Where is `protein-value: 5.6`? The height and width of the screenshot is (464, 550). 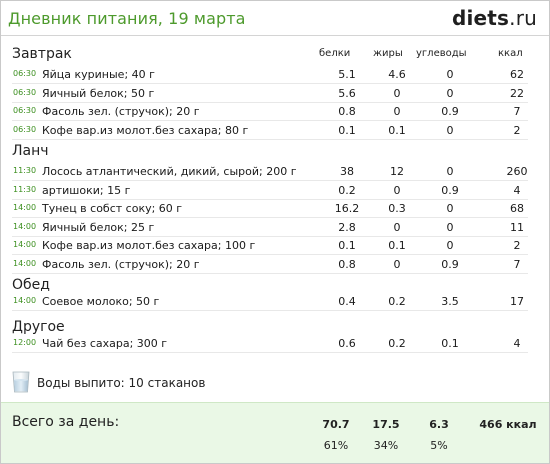 protein-value: 5.6 is located at coordinates (347, 93).